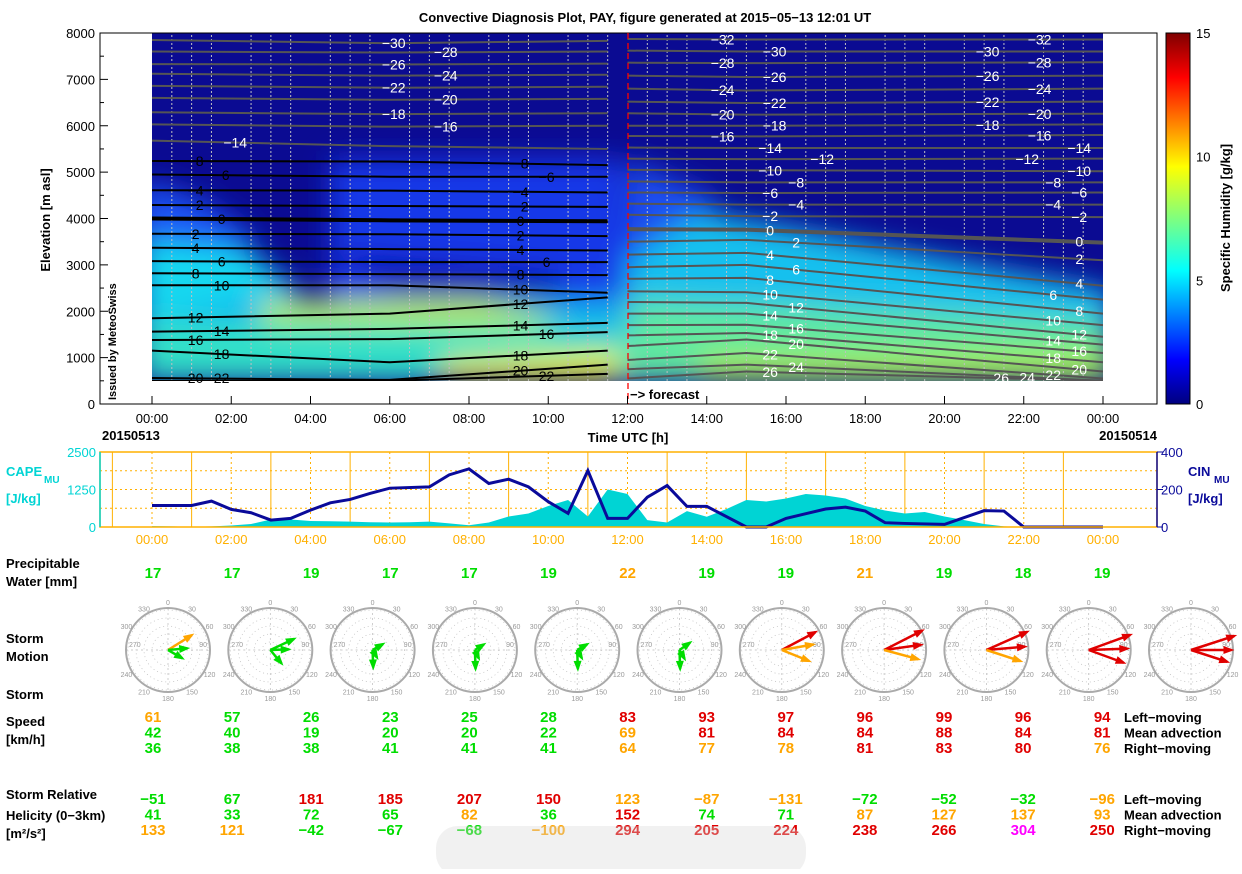 The image size is (1242, 874). I want to click on colorbar-label: Specific Humidity [g/kg], so click(1225, 218).